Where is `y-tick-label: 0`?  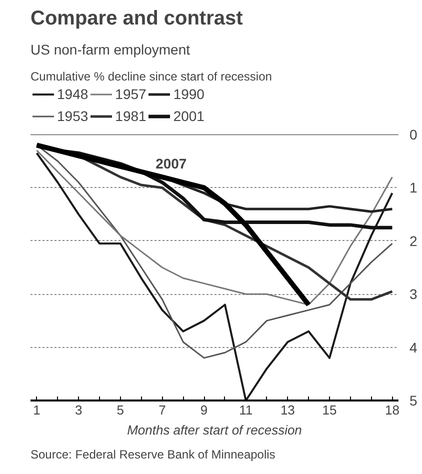
y-tick-label: 0 is located at coordinates (414, 134).